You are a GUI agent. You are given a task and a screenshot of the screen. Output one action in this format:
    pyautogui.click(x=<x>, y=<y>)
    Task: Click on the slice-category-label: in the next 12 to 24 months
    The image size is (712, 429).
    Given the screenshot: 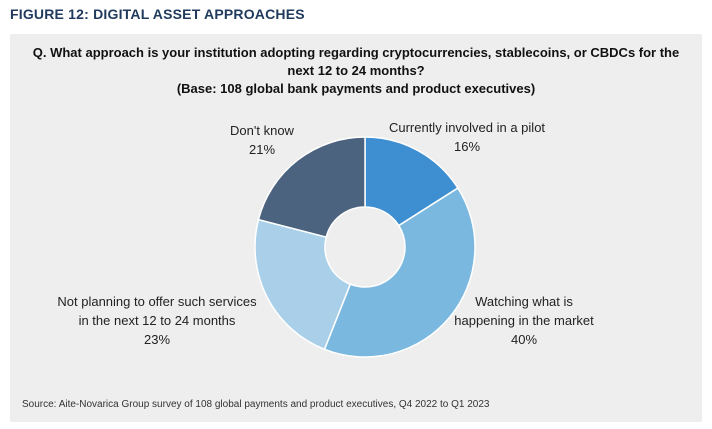 What is the action you would take?
    pyautogui.click(x=157, y=320)
    